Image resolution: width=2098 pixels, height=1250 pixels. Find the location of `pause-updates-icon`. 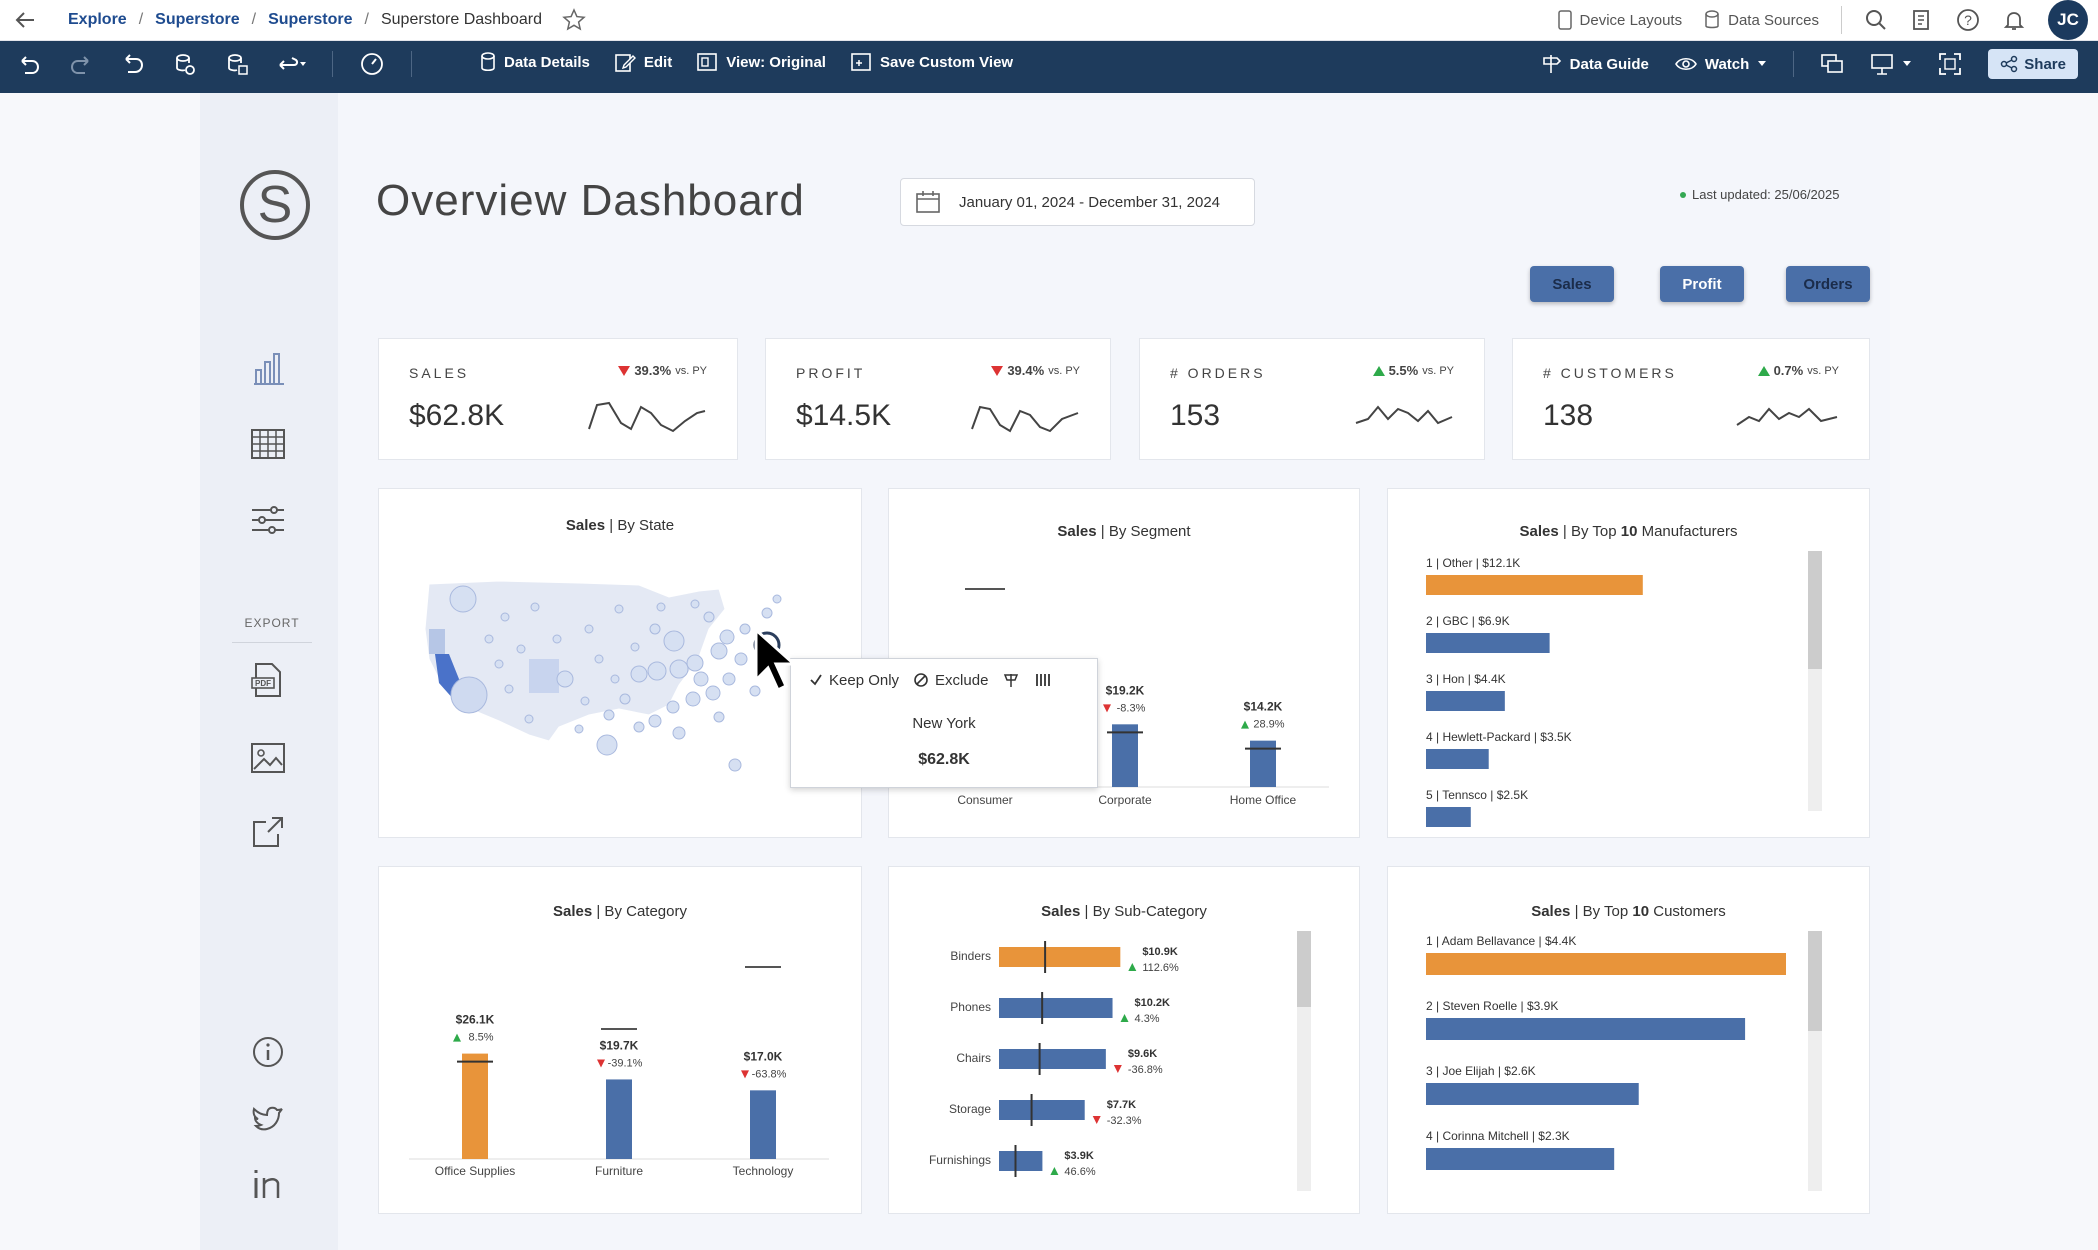

pause-updates-icon is located at coordinates (237, 64).